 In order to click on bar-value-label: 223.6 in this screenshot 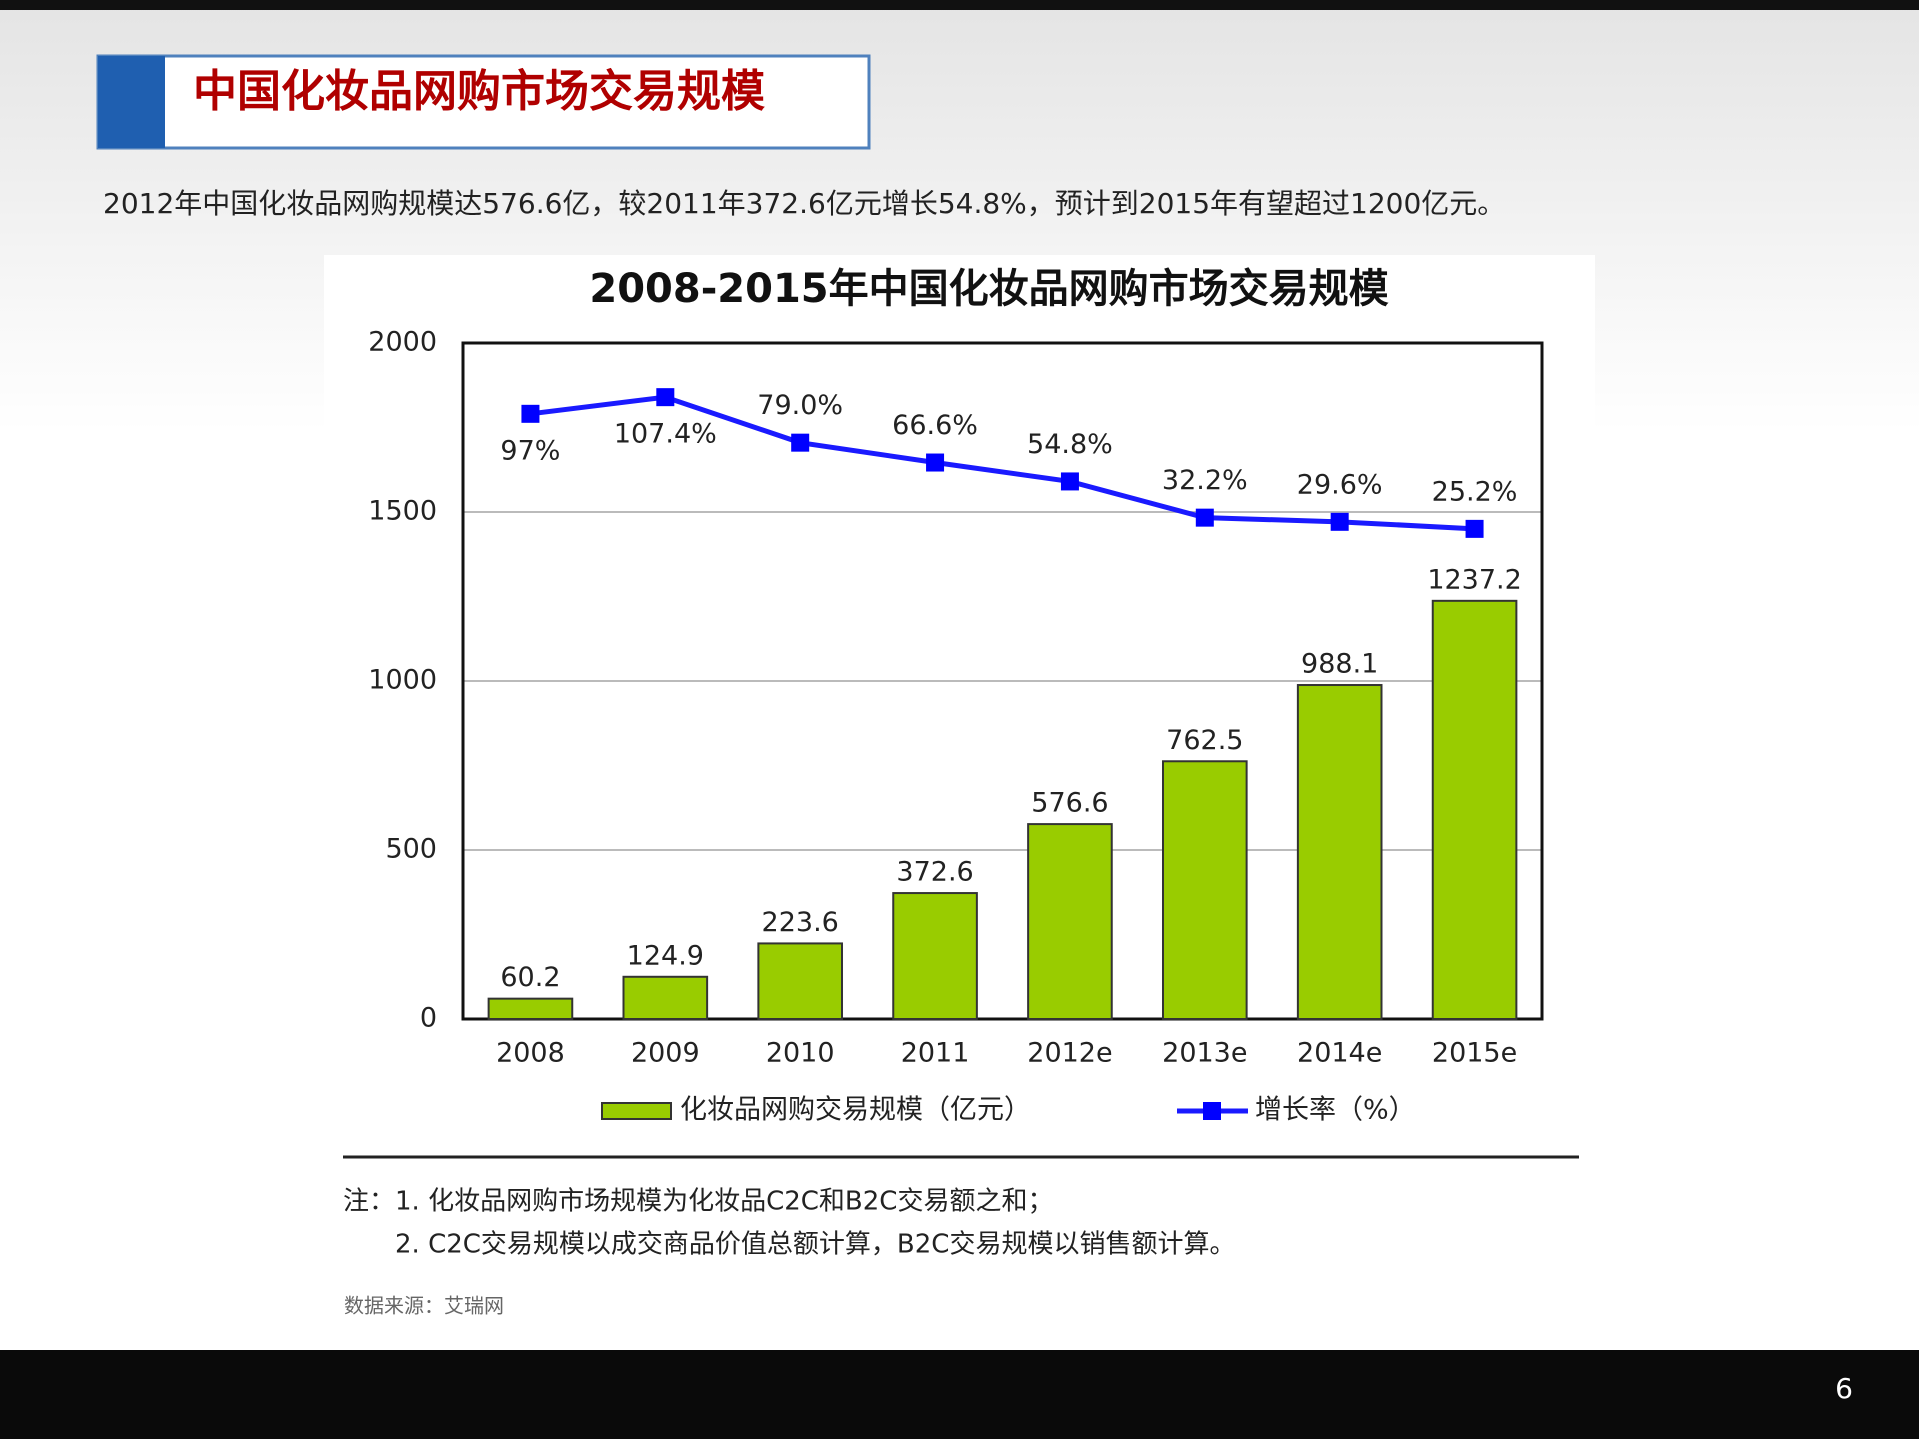, I will do `click(800, 922)`.